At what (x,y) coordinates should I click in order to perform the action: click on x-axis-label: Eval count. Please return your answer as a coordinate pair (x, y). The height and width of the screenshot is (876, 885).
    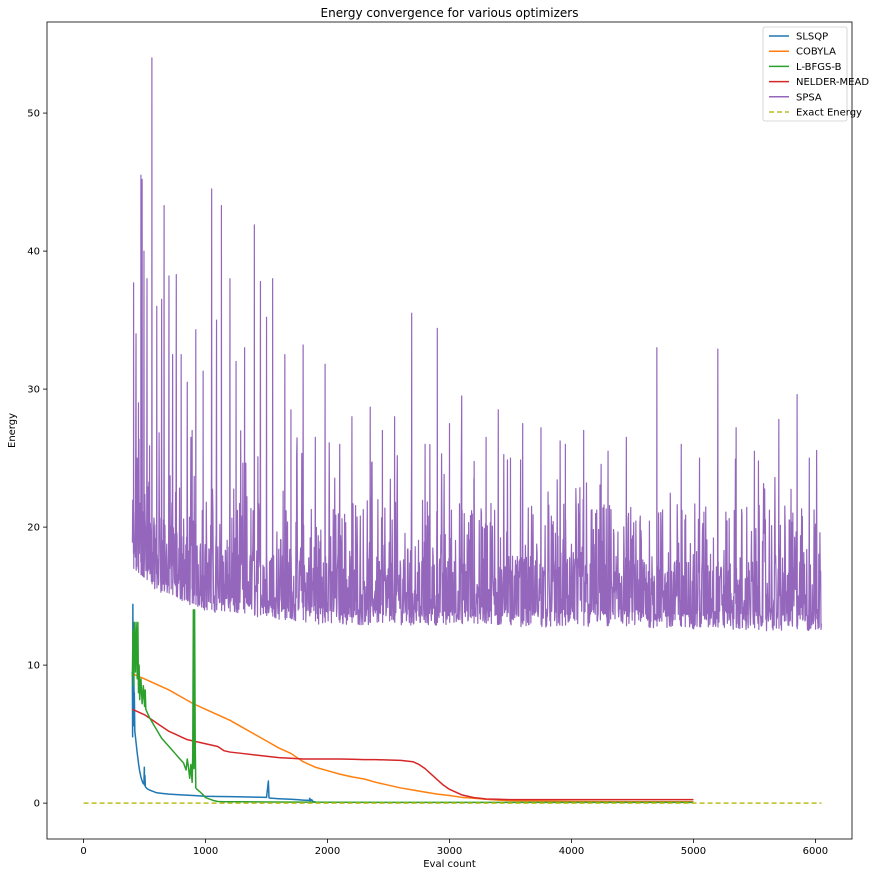
    Looking at the image, I should click on (449, 864).